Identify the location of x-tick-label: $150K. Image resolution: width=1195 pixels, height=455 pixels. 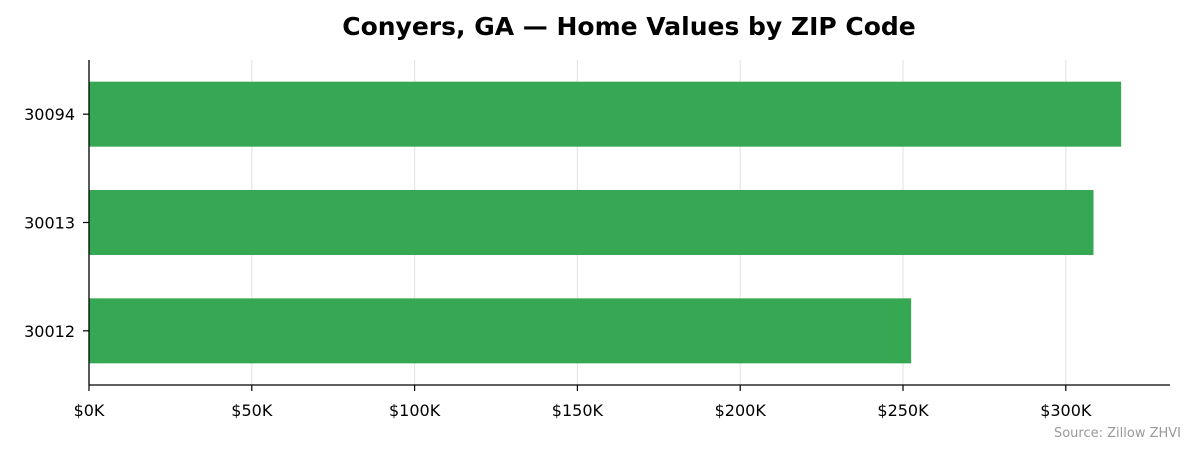
(578, 410).